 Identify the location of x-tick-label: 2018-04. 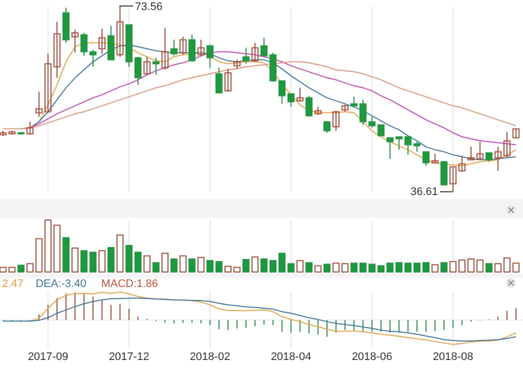
(291, 357).